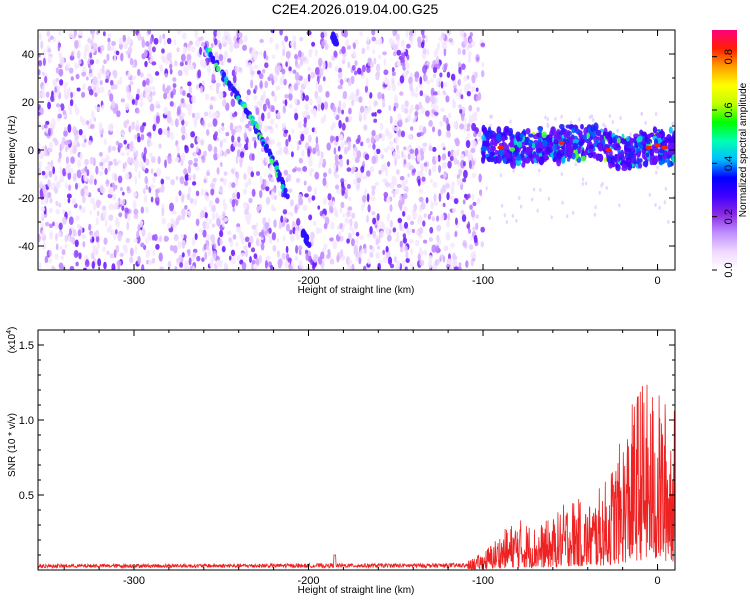 The image size is (750, 600). Describe the element at coordinates (28, 55) in the screenshot. I see `y-tick-label: 40` at that location.